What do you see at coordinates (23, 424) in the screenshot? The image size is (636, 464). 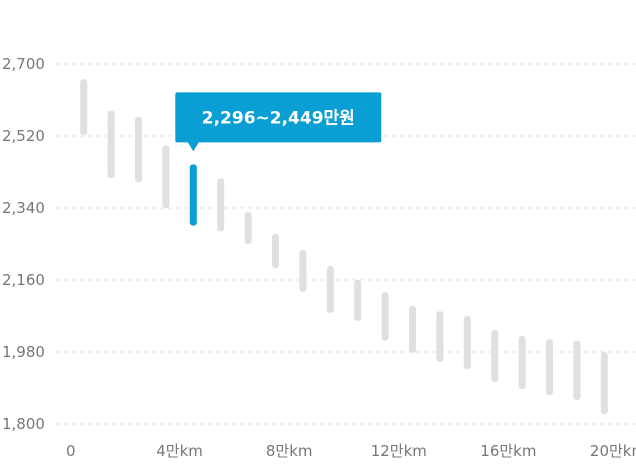 I see `y-tick-label: 1,800` at bounding box center [23, 424].